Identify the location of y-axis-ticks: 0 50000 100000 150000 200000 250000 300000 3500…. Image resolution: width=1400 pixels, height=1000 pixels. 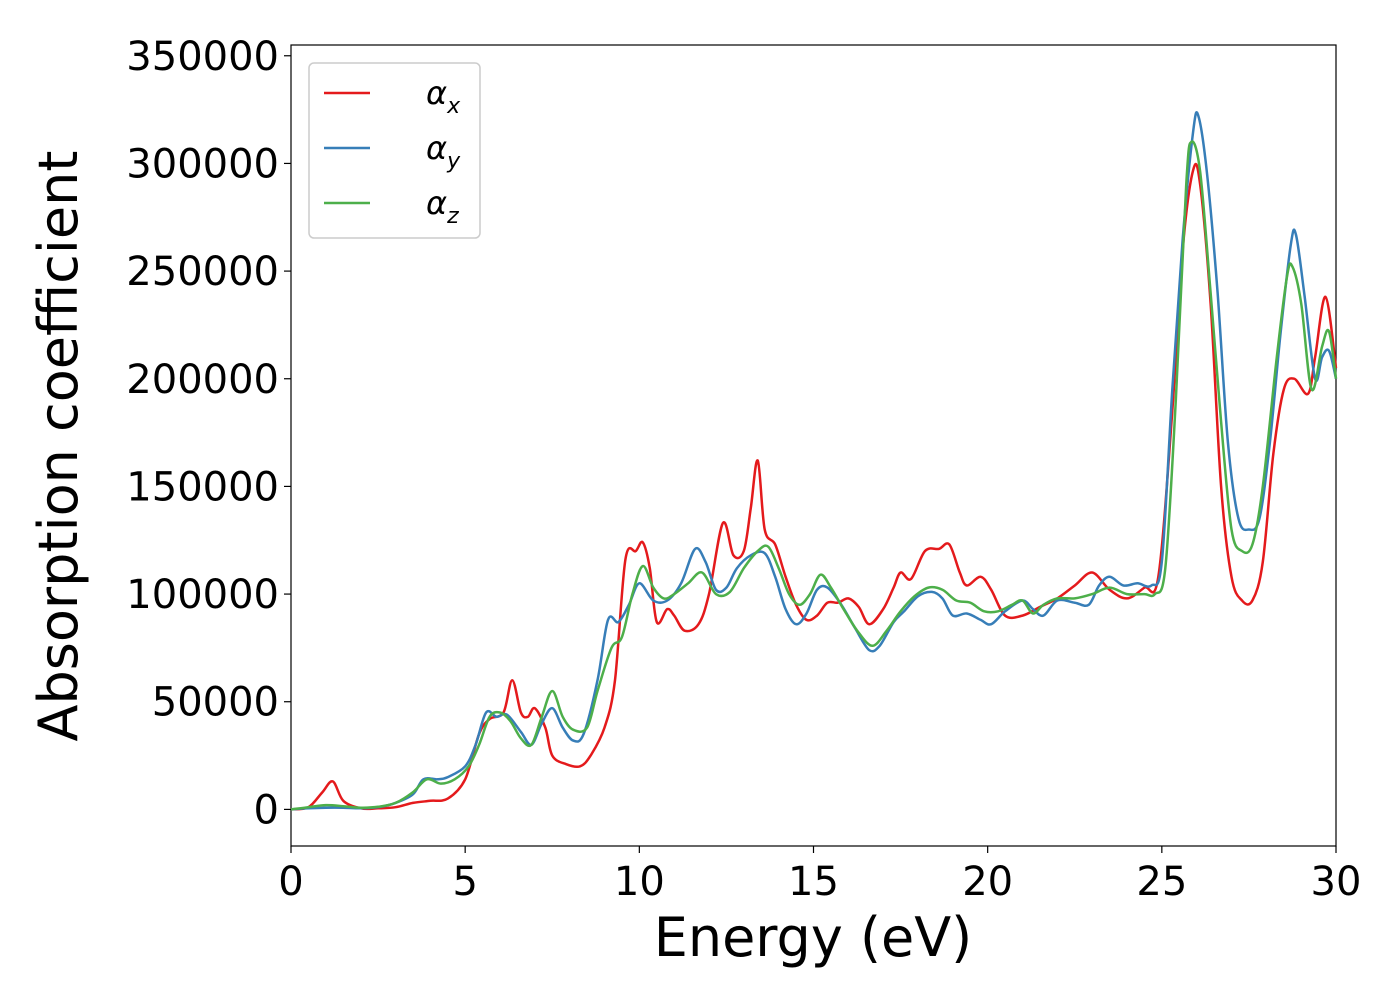
(208, 433).